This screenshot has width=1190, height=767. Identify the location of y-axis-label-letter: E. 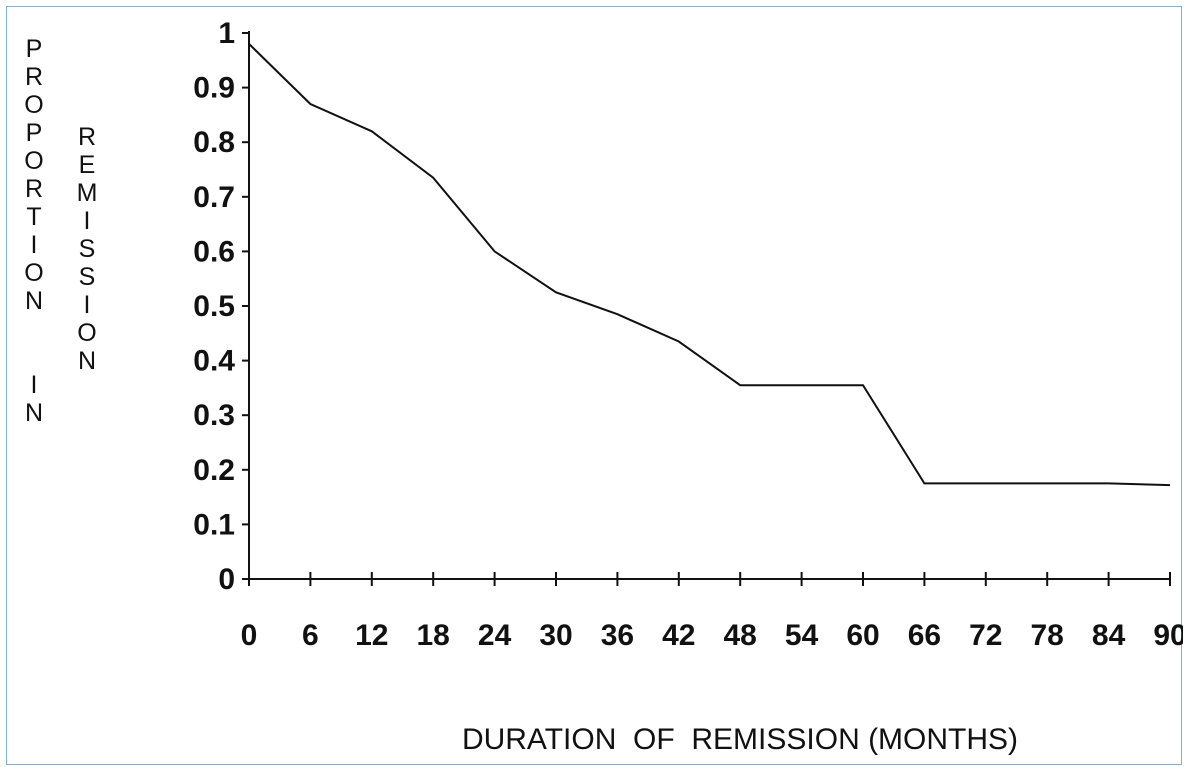
(87, 165).